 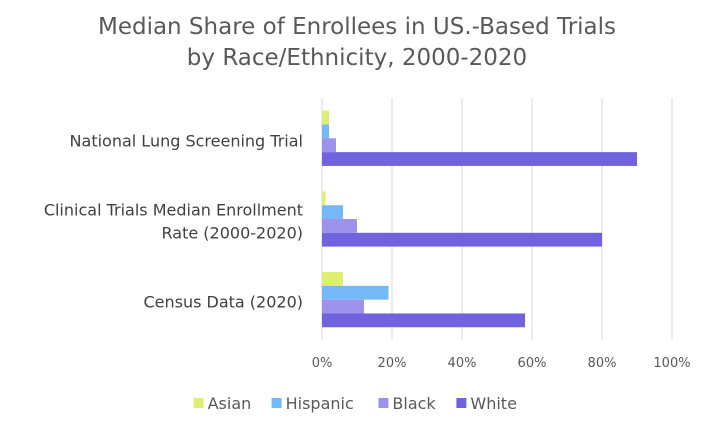 What do you see at coordinates (383, 403) in the screenshot?
I see `legend-swatch-black` at bounding box center [383, 403].